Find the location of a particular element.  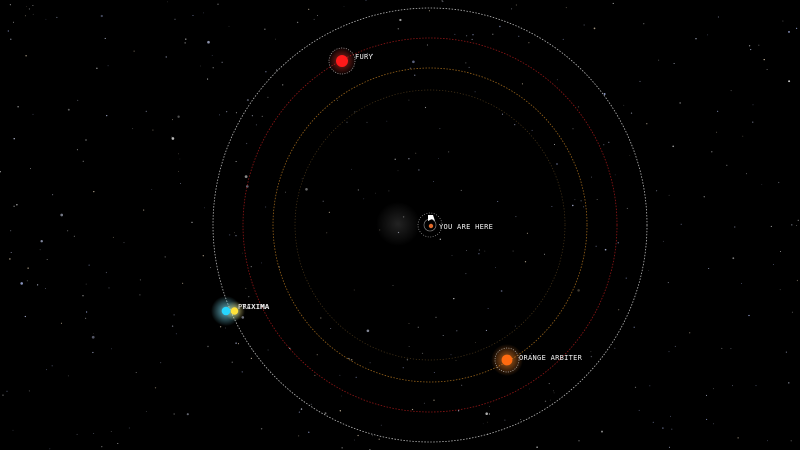

orange-arbiter-ring is located at coordinates (507, 360).